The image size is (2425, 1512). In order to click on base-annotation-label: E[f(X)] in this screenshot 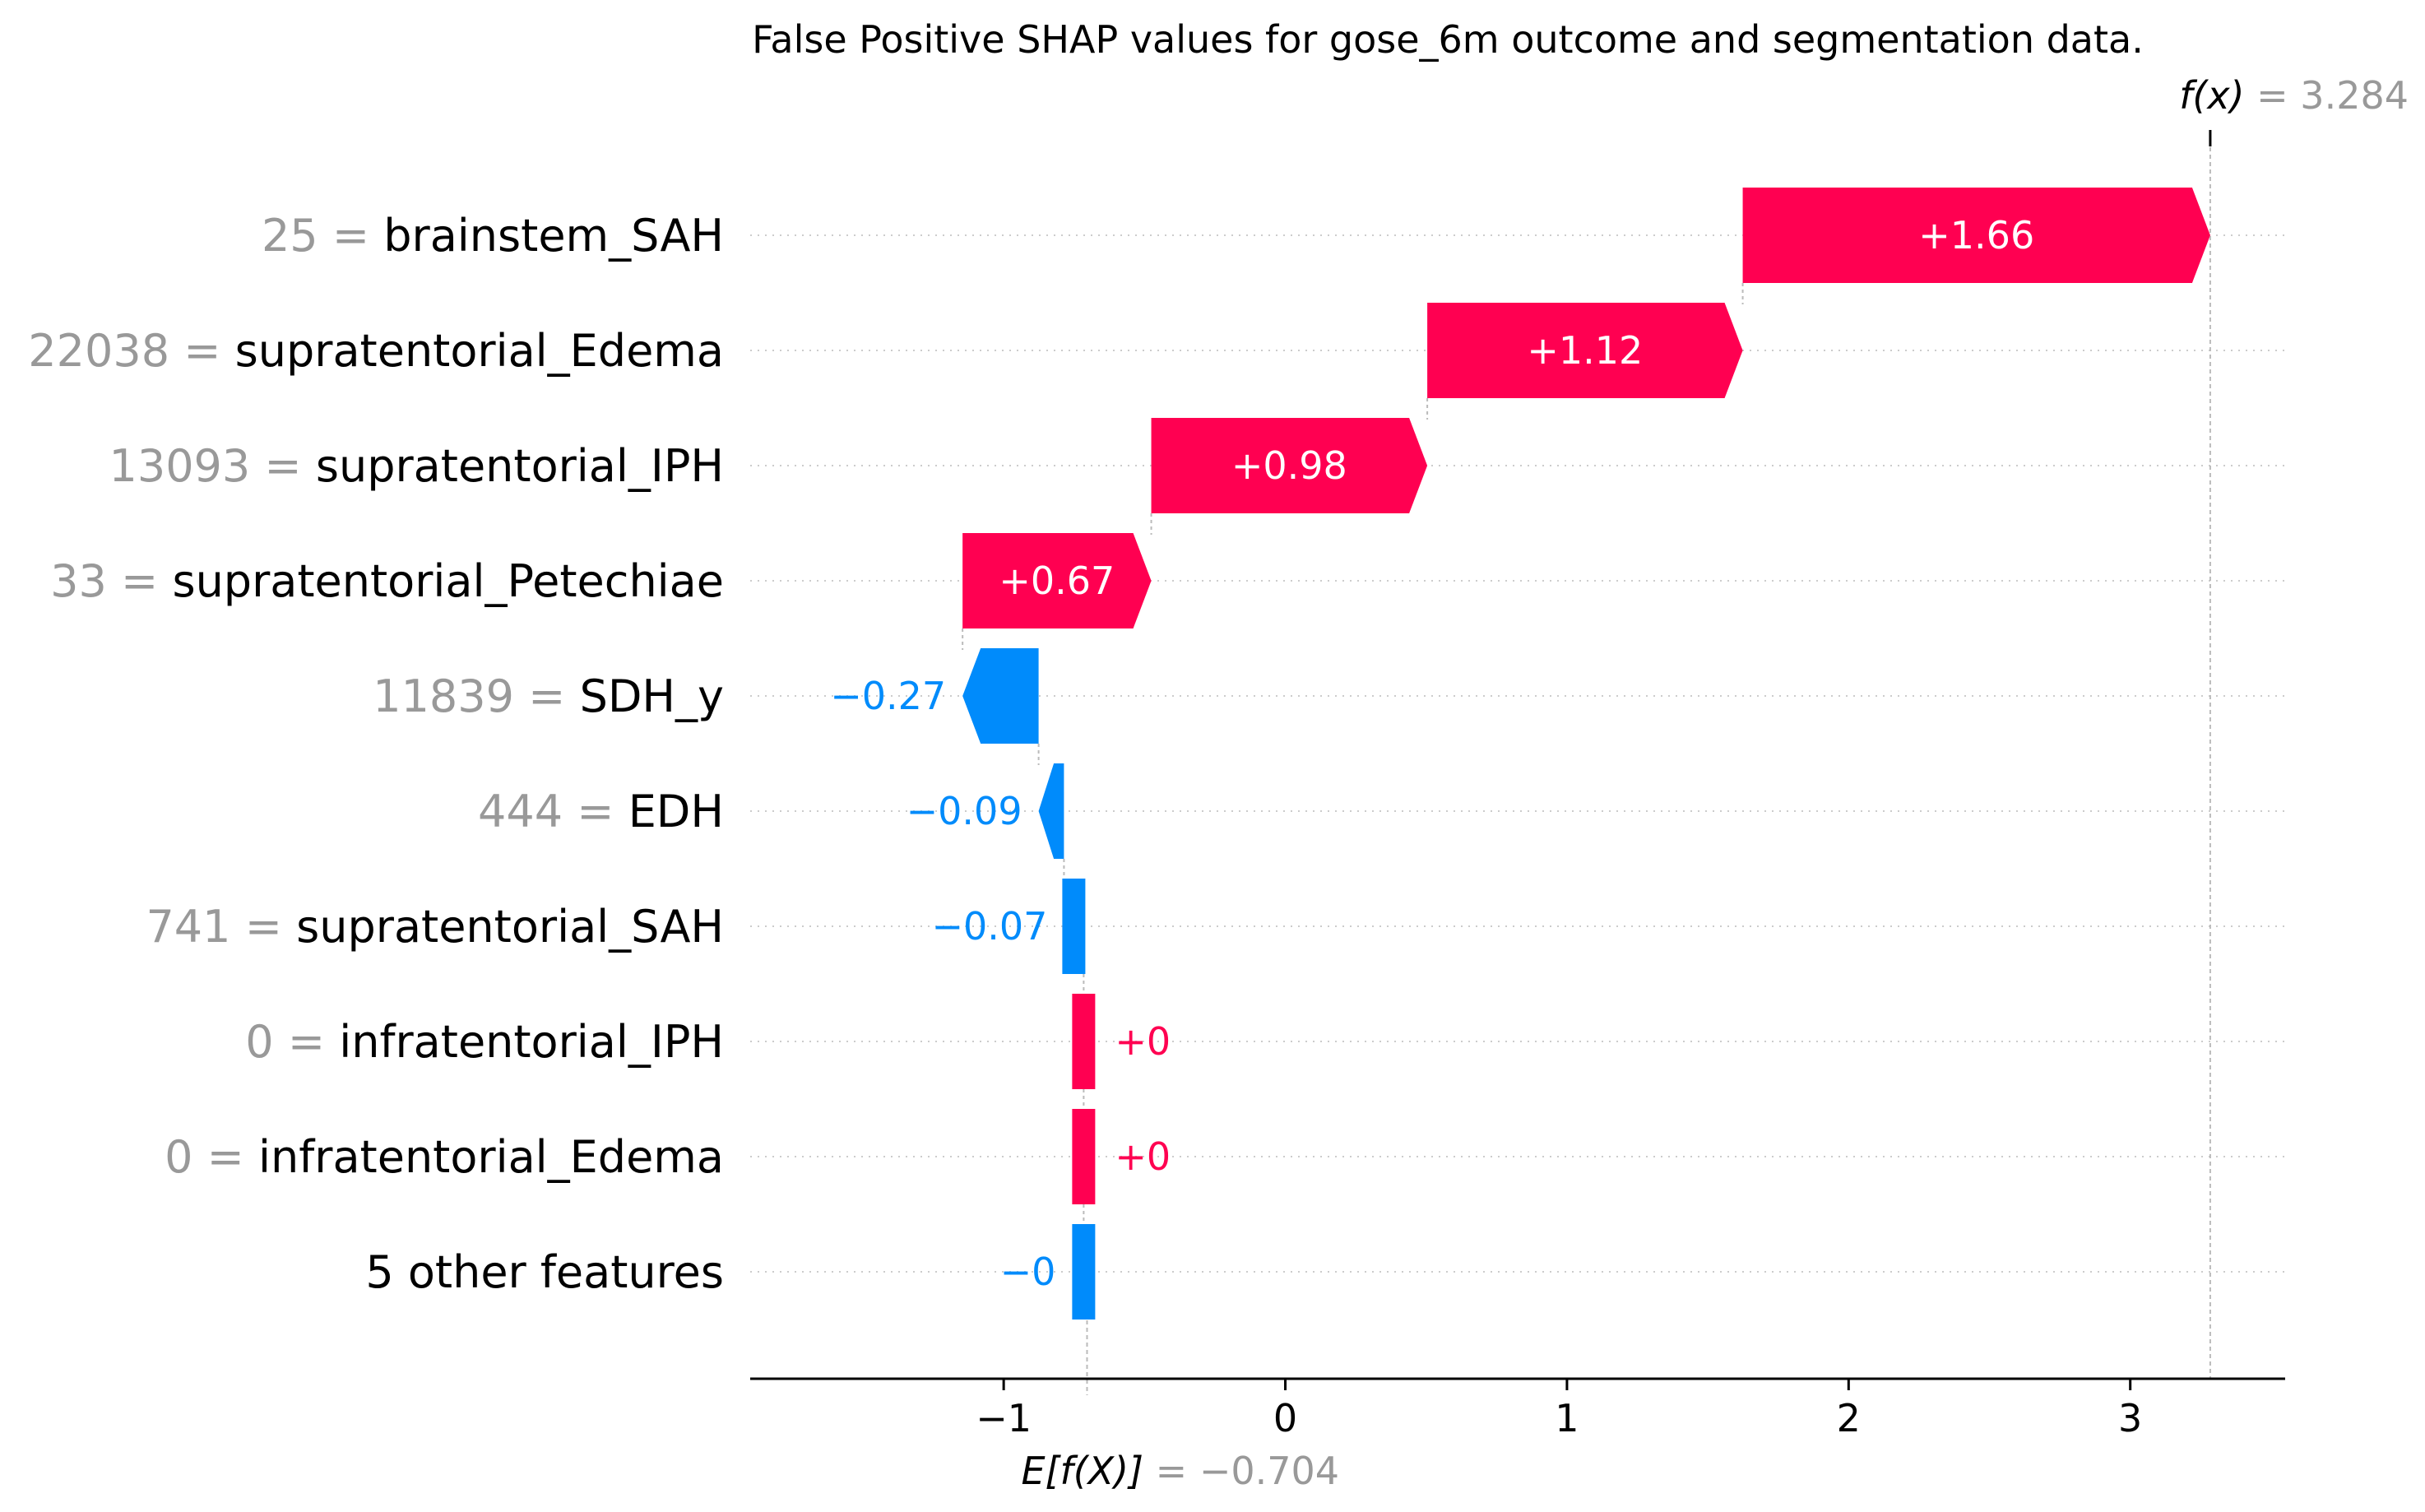, I will do `click(1088, 1471)`.